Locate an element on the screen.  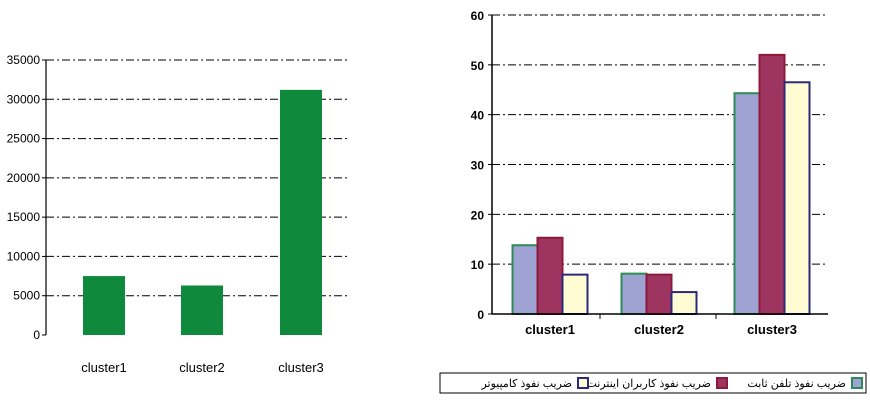
y-tick-label: 20000 is located at coordinates (24, 178).